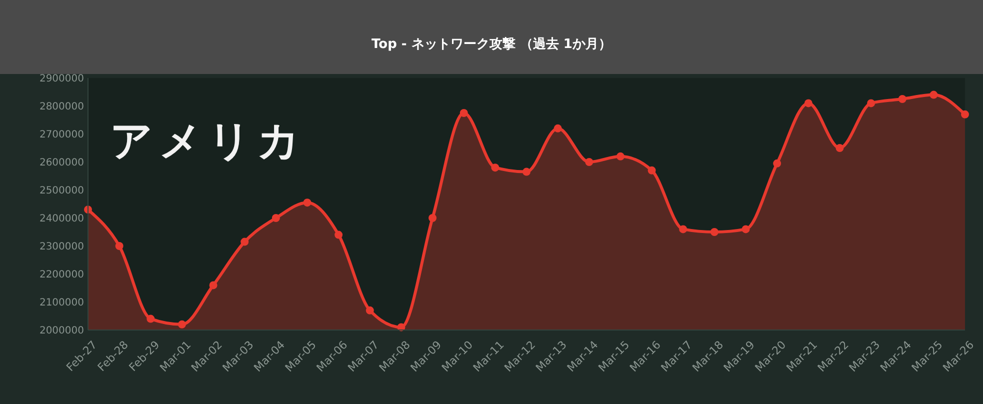 The image size is (983, 404). Describe the element at coordinates (61, 275) in the screenshot. I see `y-tick-label: 2200000` at that location.